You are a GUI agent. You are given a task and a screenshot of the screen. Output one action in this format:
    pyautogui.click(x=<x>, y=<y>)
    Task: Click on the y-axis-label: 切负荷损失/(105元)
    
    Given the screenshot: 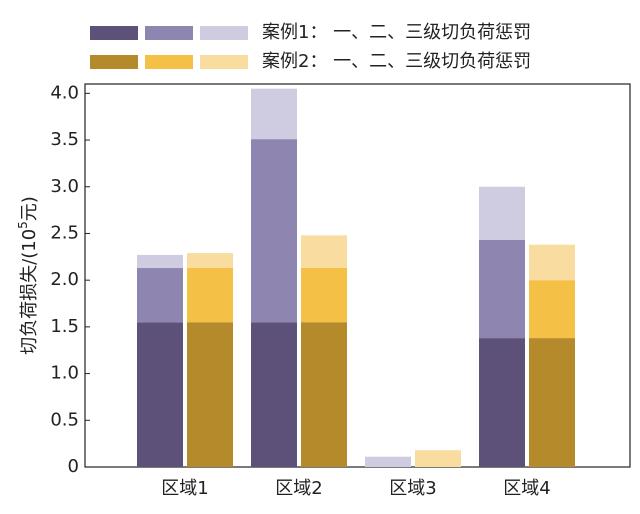 What is the action you would take?
    pyautogui.click(x=28, y=275)
    